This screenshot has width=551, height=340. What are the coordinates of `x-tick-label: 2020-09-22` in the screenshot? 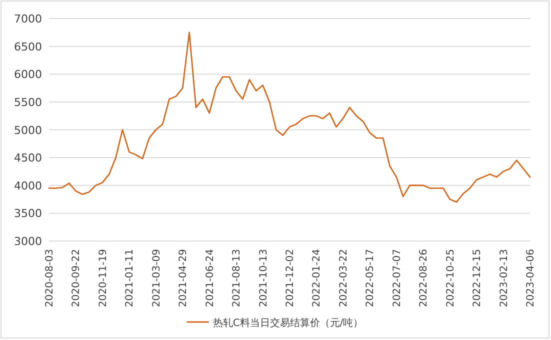 It's located at (76, 278).